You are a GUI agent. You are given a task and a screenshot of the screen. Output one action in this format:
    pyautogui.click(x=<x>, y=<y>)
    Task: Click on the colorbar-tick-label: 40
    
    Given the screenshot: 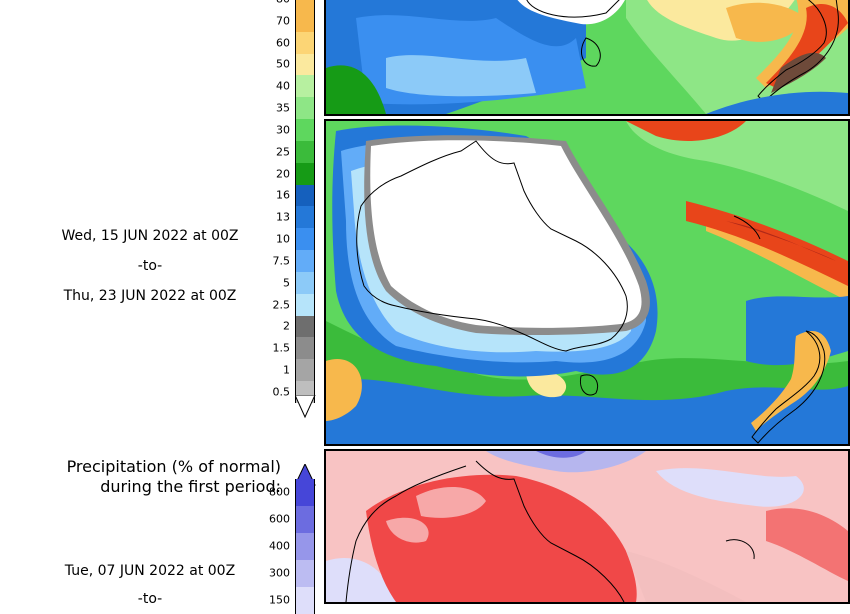 What is the action you would take?
    pyautogui.click(x=283, y=86)
    